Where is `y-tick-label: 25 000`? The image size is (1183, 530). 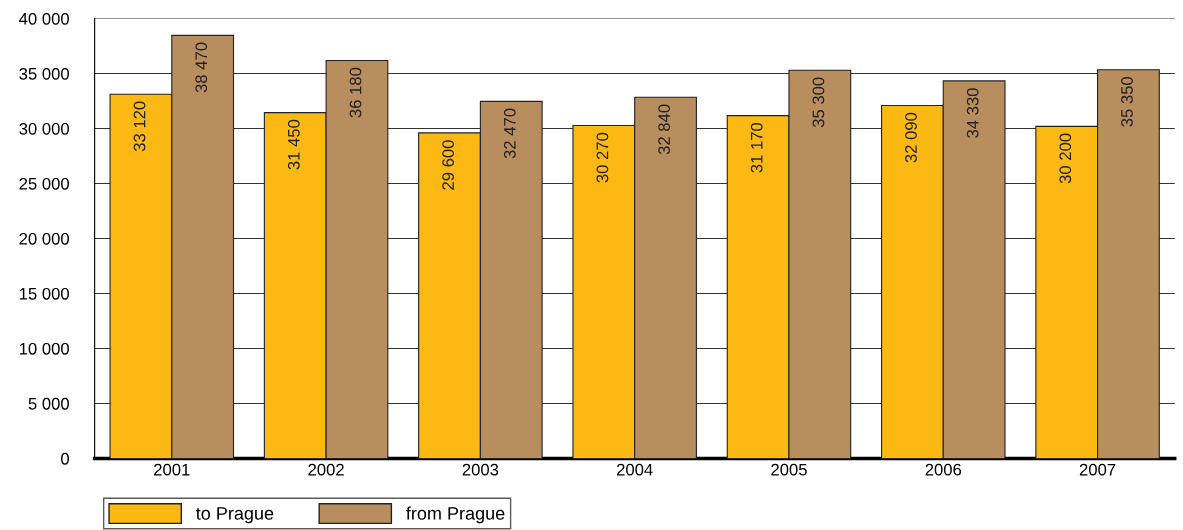
y-tick-label: 25 000 is located at coordinates (44, 183).